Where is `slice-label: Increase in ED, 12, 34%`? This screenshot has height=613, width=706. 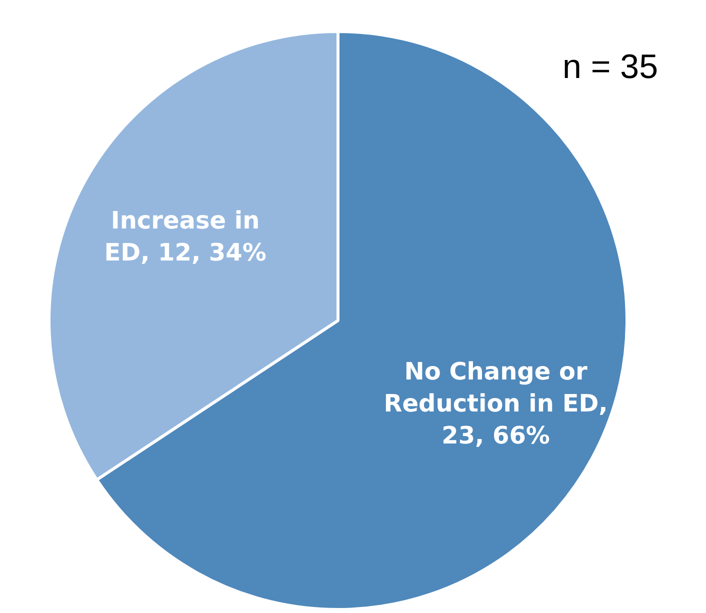 slice-label: Increase in ED, 12, 34% is located at coordinates (185, 236).